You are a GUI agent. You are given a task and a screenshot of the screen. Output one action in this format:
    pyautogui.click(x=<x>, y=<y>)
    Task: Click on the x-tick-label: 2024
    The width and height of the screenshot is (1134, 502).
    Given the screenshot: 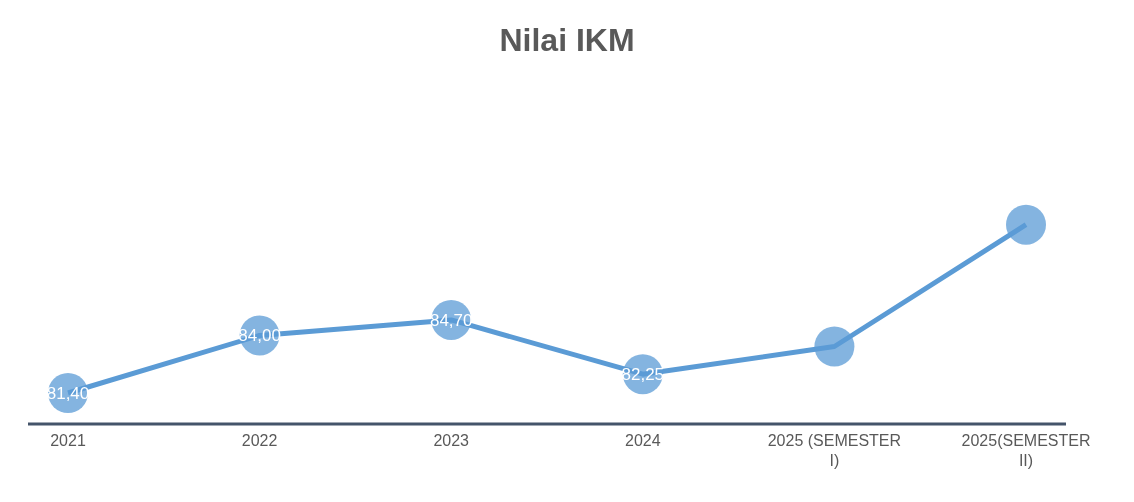 What is the action you would take?
    pyautogui.click(x=643, y=440)
    